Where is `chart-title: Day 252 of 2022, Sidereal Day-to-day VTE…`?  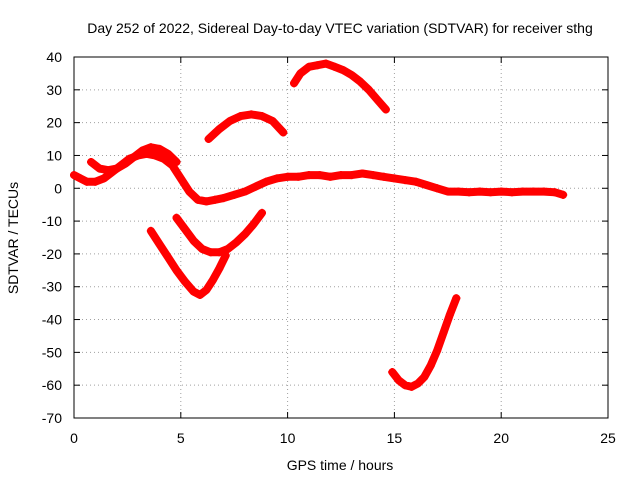
chart-title: Day 252 of 2022, Sidereal Day-to-day VTE… is located at coordinates (340, 28).